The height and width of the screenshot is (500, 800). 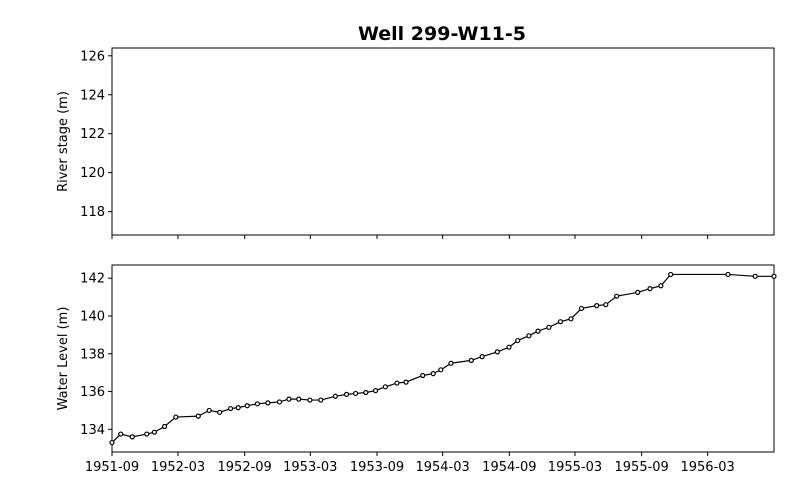 What do you see at coordinates (245, 467) in the screenshot?
I see `xtick-label: 1952-09` at bounding box center [245, 467].